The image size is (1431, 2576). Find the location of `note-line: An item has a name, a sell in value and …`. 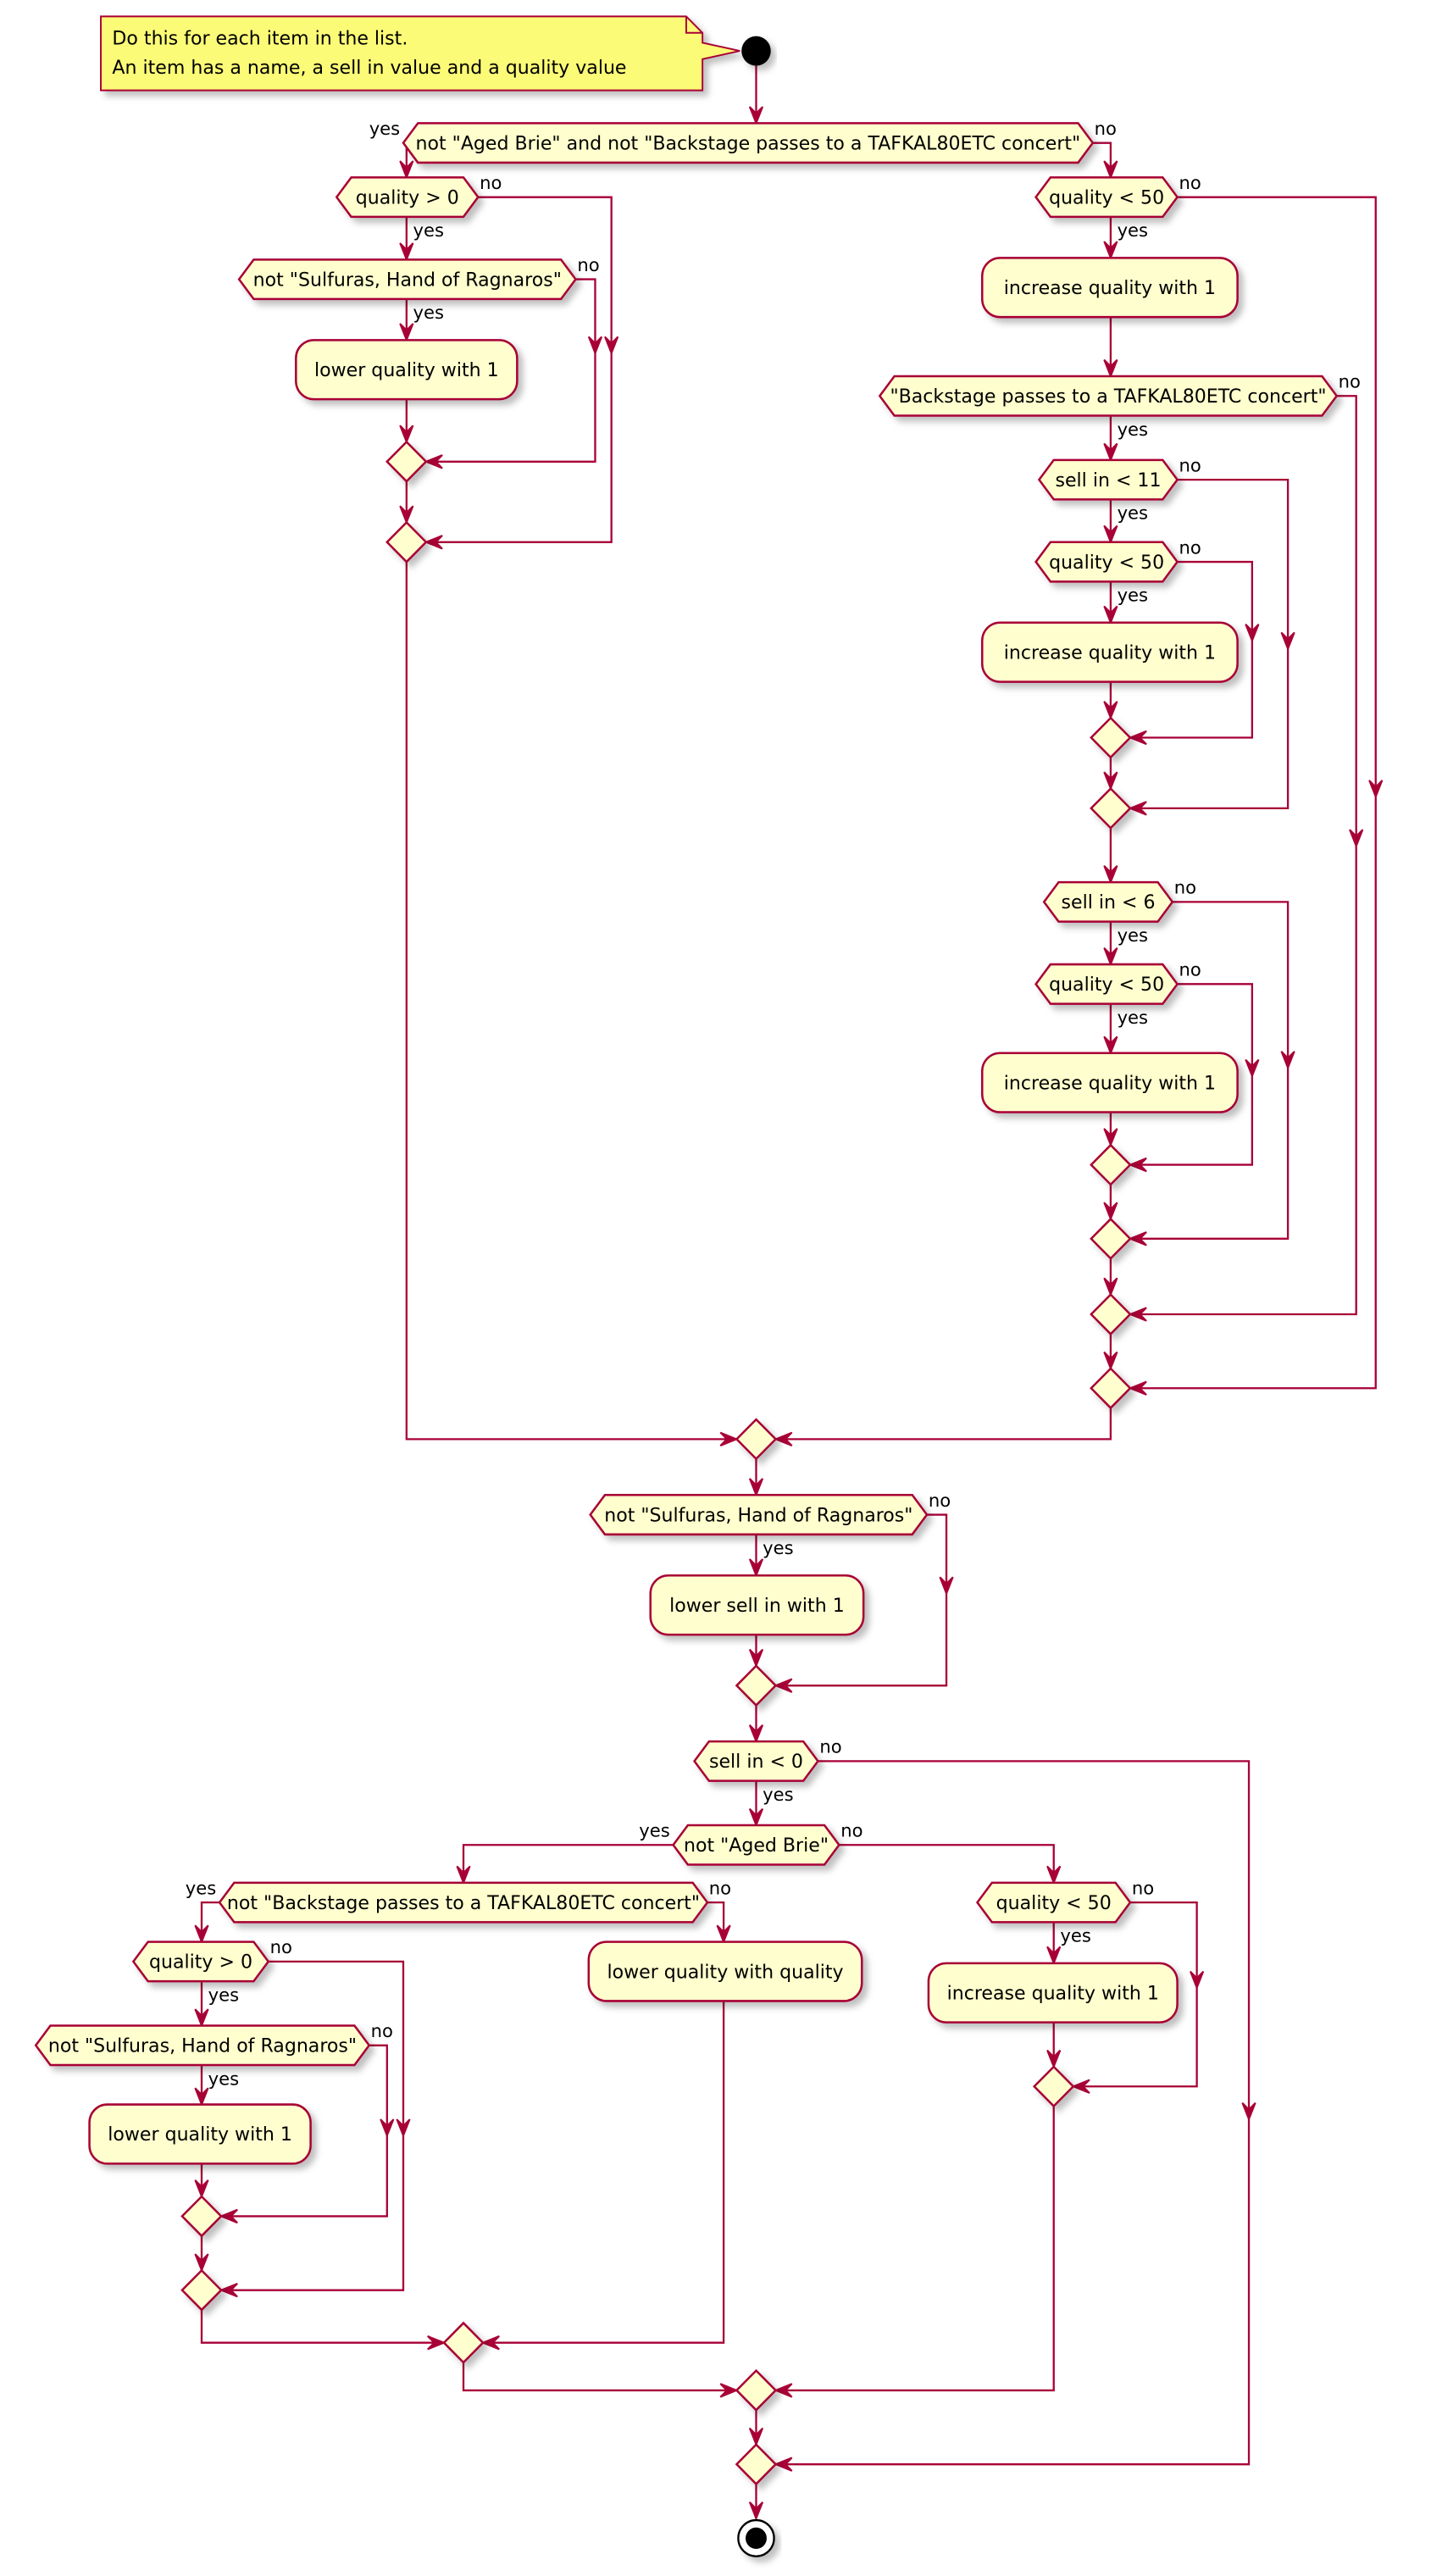

note-line: An item has a name, a sell in value and … is located at coordinates (369, 68).